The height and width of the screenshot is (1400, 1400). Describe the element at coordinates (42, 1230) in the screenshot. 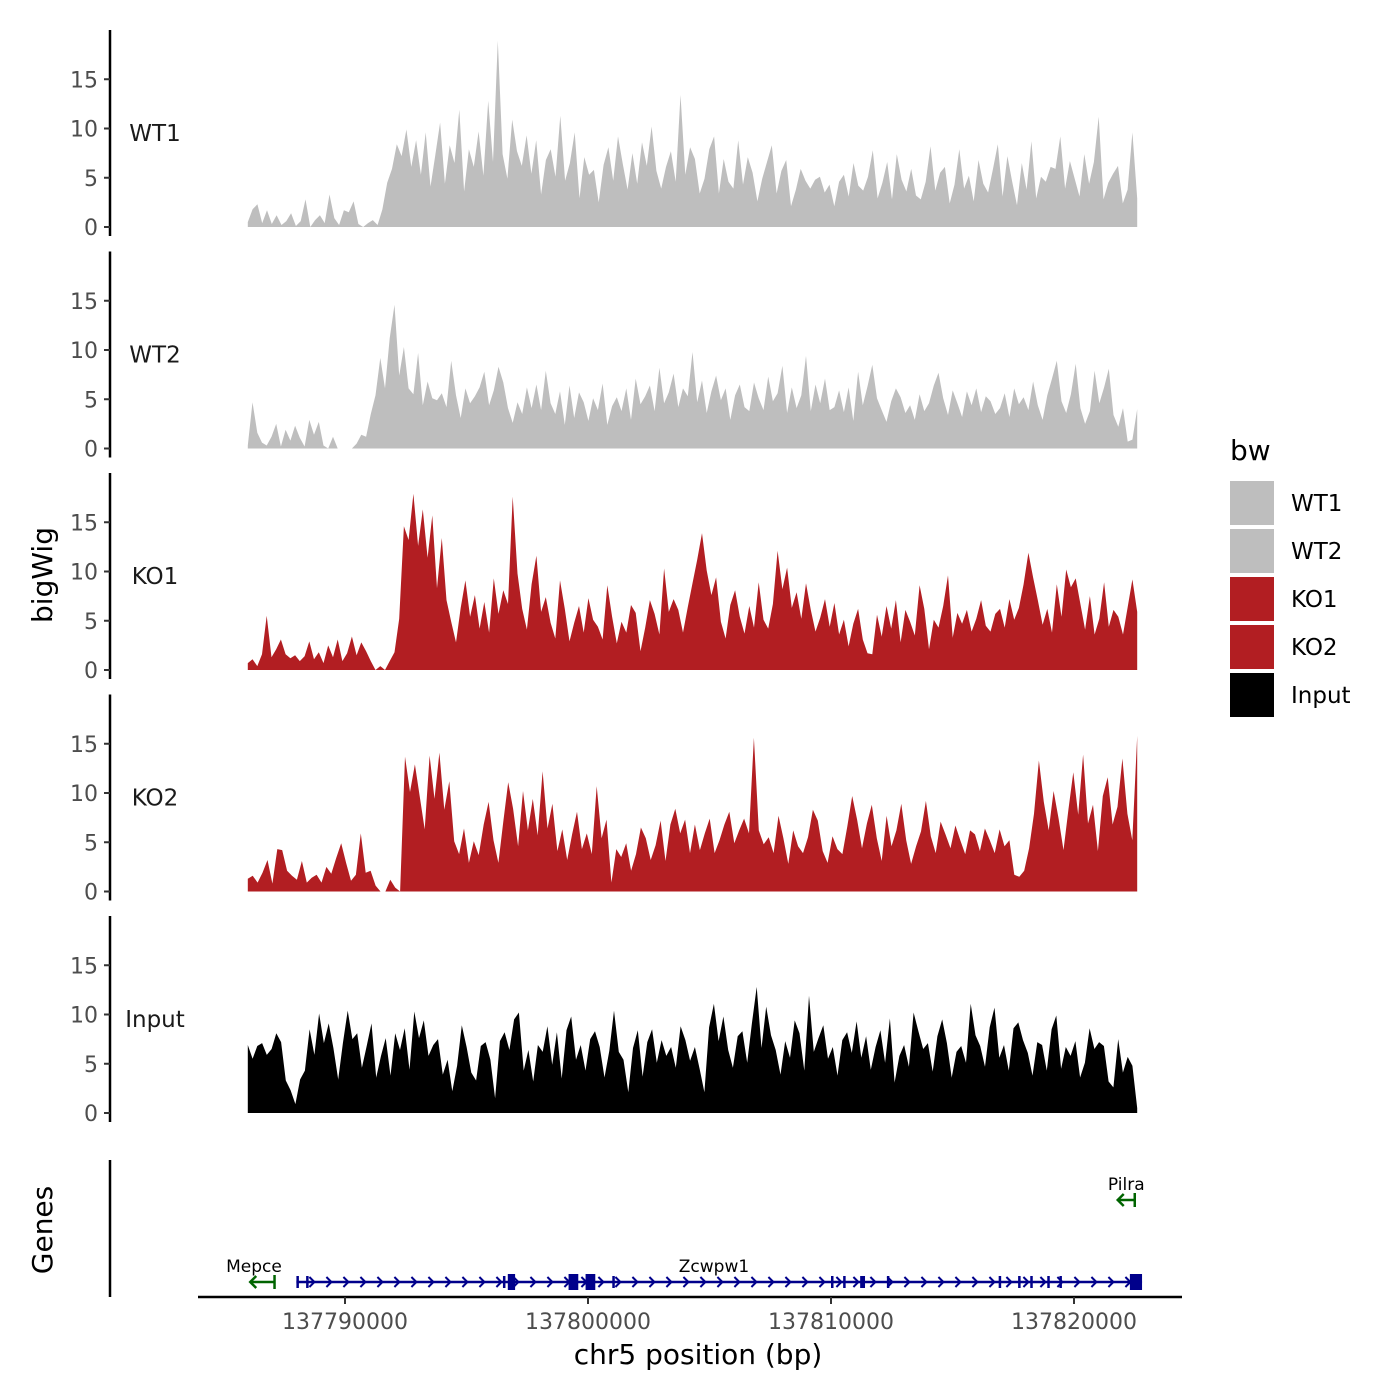

I see `genes-axis-title: Genes` at that location.